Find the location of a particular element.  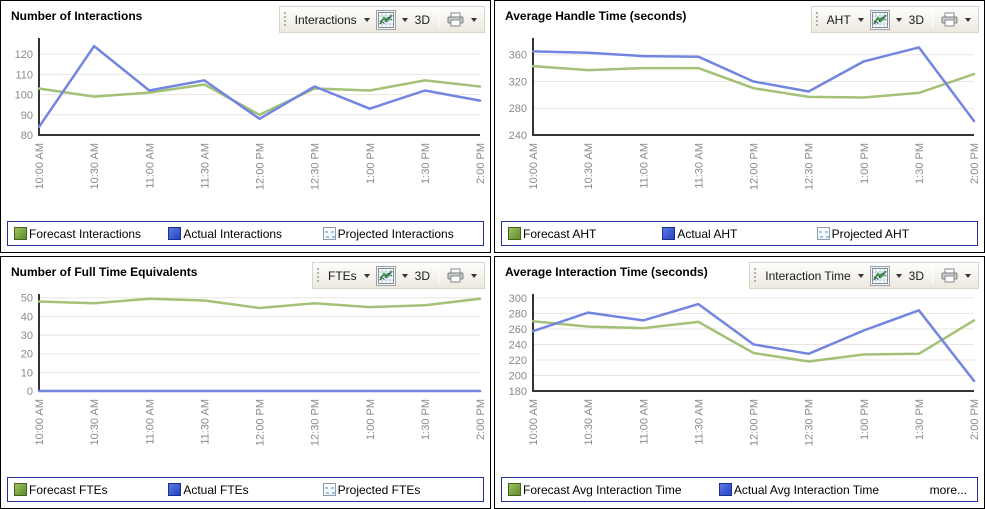

chart-toolbar: Interactions 3D is located at coordinates (381, 19).